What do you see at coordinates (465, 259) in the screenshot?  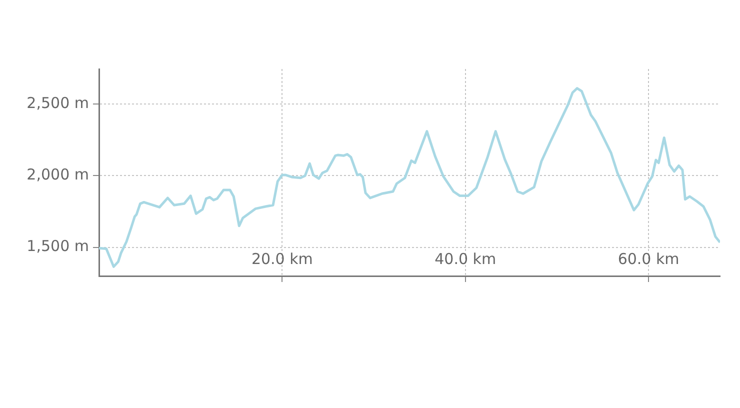 I see `x-tick-label: 40.0 km` at bounding box center [465, 259].